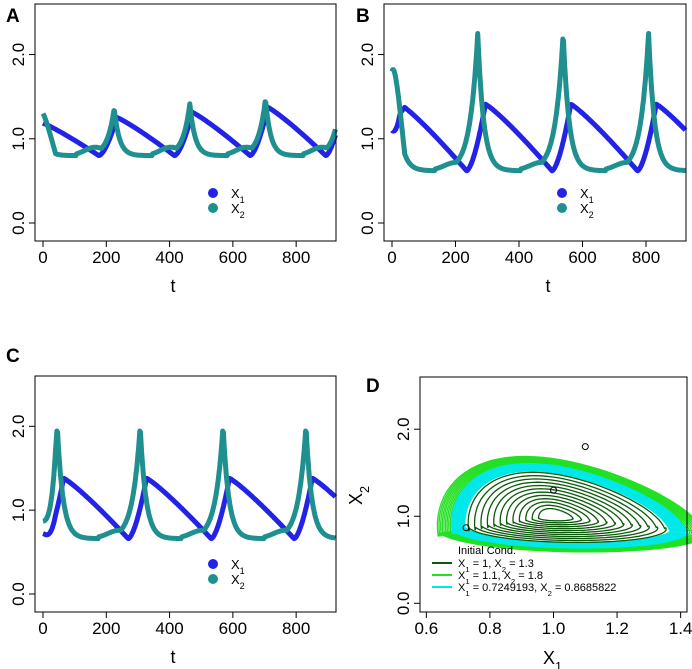 The image size is (692, 669). I want to click on panel-b-xlabel: t, so click(547, 286).